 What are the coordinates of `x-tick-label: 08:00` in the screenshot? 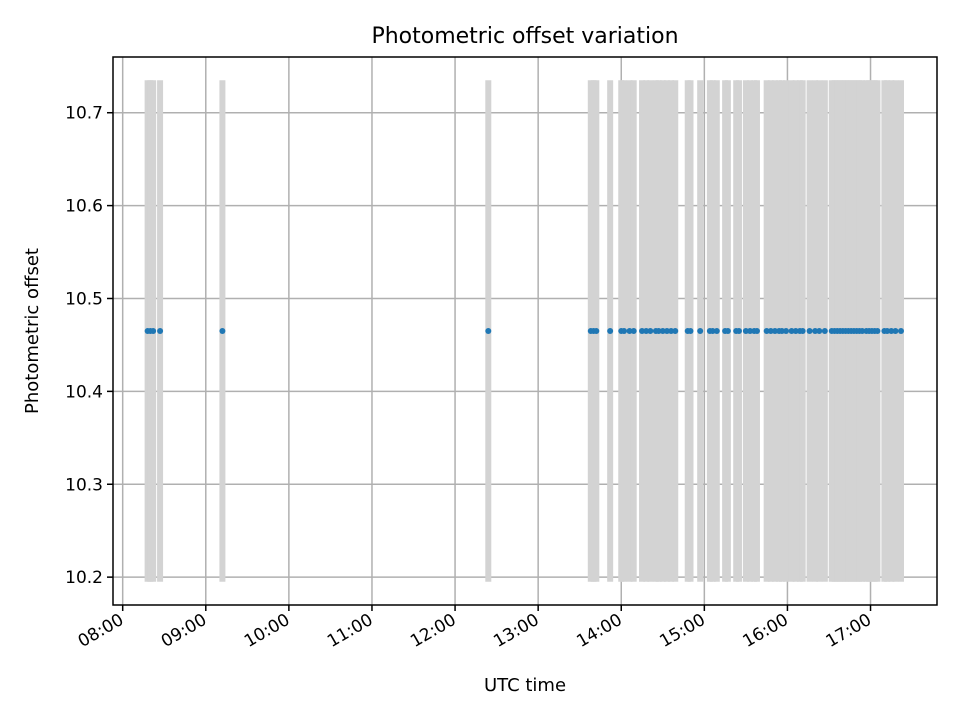 It's located at (101, 631).